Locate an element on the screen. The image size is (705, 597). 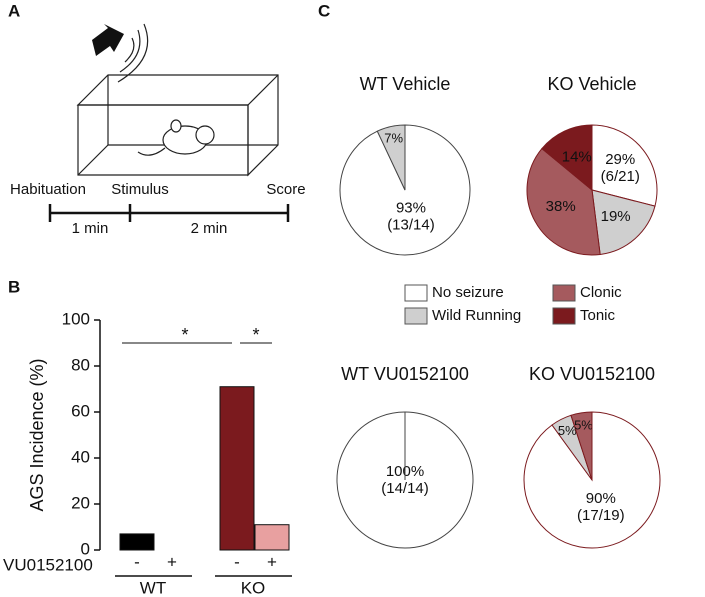
y-tick-label: 60 is located at coordinates (80, 410).